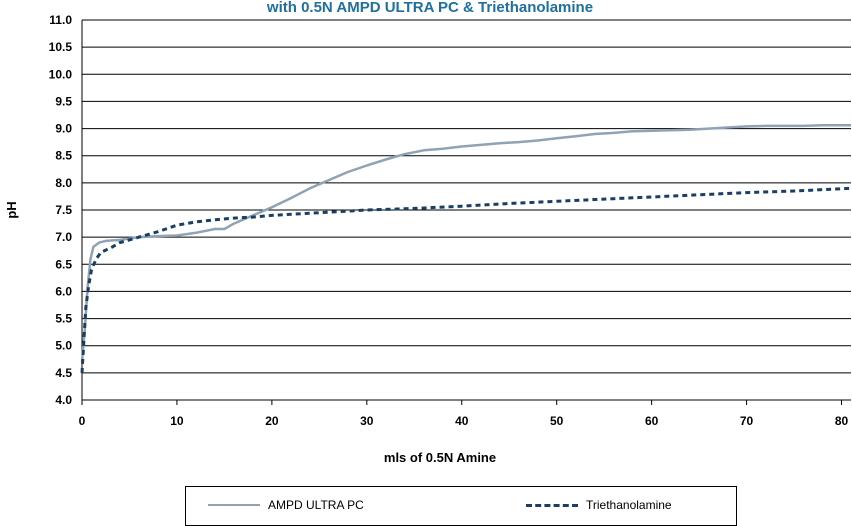  What do you see at coordinates (61, 74) in the screenshot?
I see `y-tick-label: 10.0` at bounding box center [61, 74].